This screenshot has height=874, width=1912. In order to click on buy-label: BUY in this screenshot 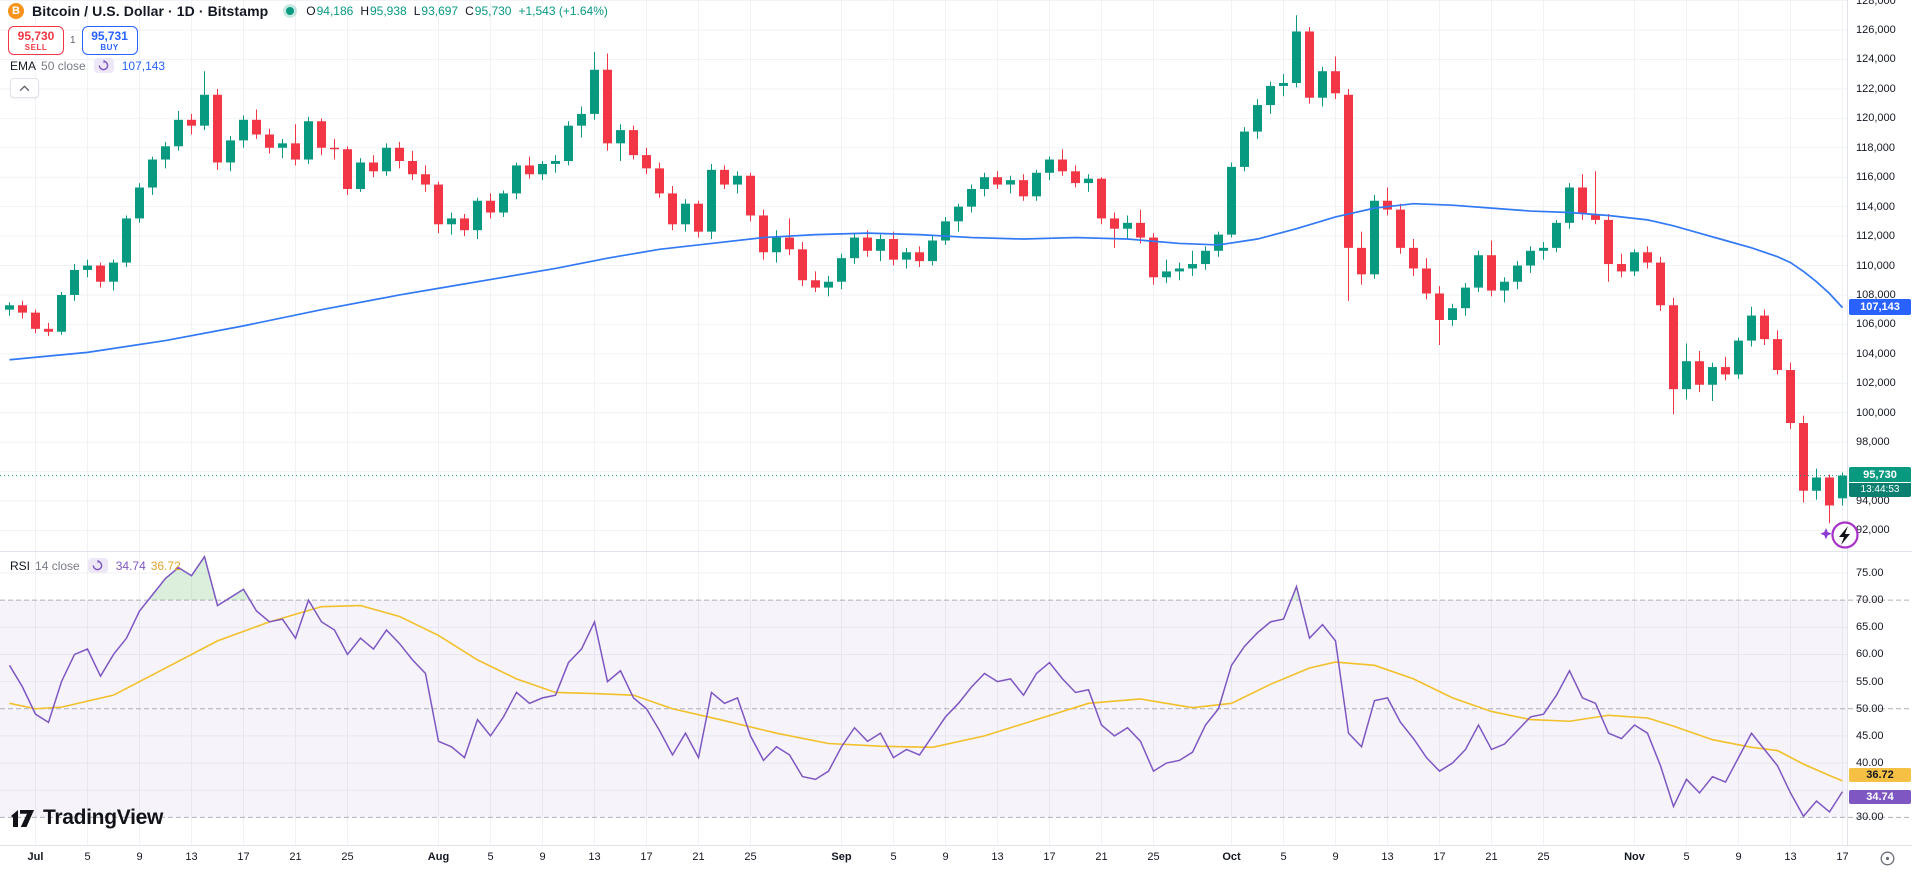, I will do `click(109, 47)`.